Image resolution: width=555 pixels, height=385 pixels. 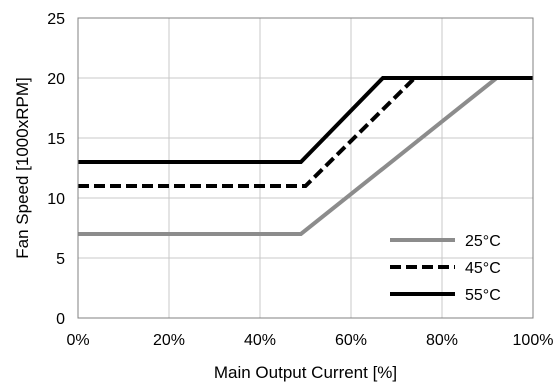 What do you see at coordinates (56, 139) in the screenshot?
I see `y-tick-label: 15` at bounding box center [56, 139].